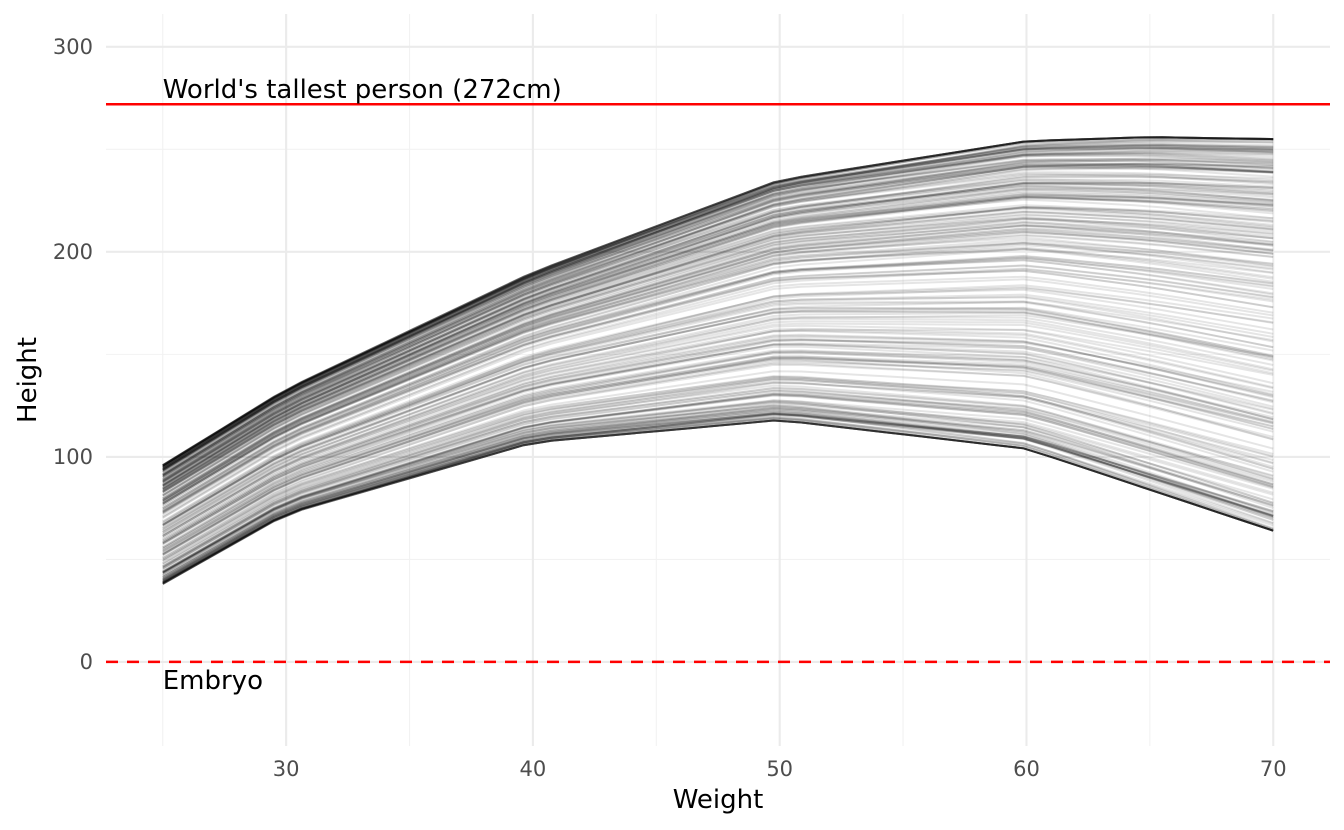 The height and width of the screenshot is (830, 1344). I want to click on x-tick-label: 40, so click(533, 769).